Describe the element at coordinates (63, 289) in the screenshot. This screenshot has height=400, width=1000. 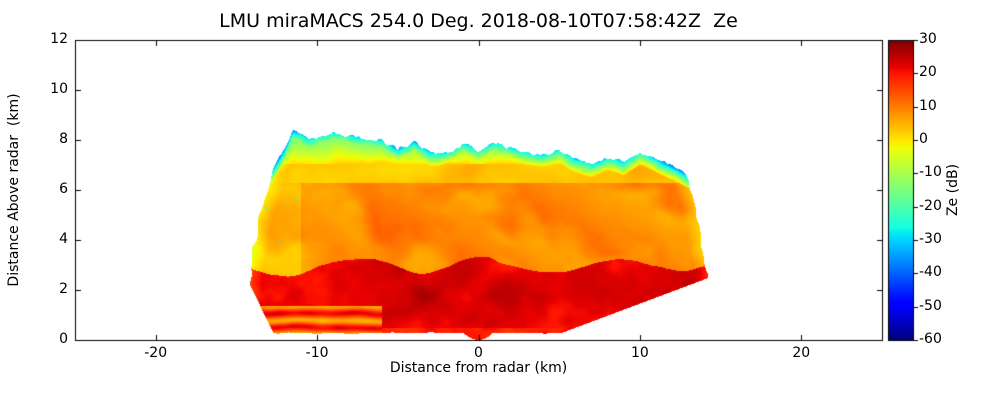
I see `y-tick-label: 2` at that location.